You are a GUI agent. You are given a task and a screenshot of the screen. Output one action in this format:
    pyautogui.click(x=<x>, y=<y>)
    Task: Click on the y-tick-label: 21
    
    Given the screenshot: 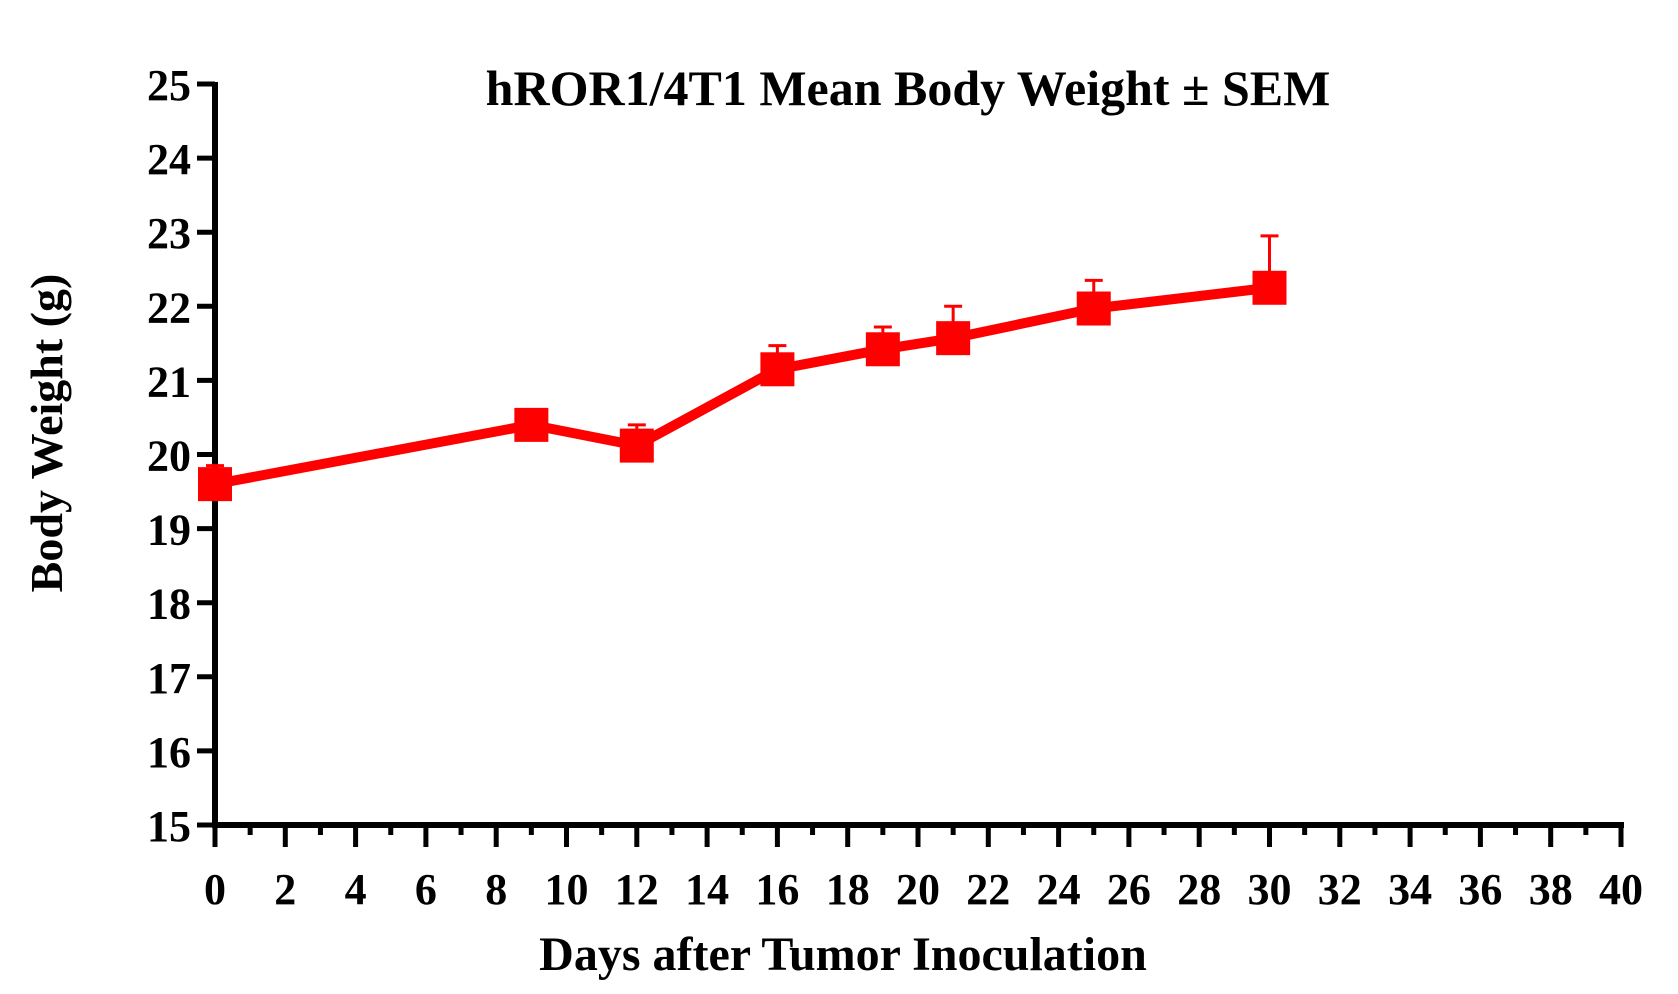 What is the action you would take?
    pyautogui.click(x=169, y=381)
    